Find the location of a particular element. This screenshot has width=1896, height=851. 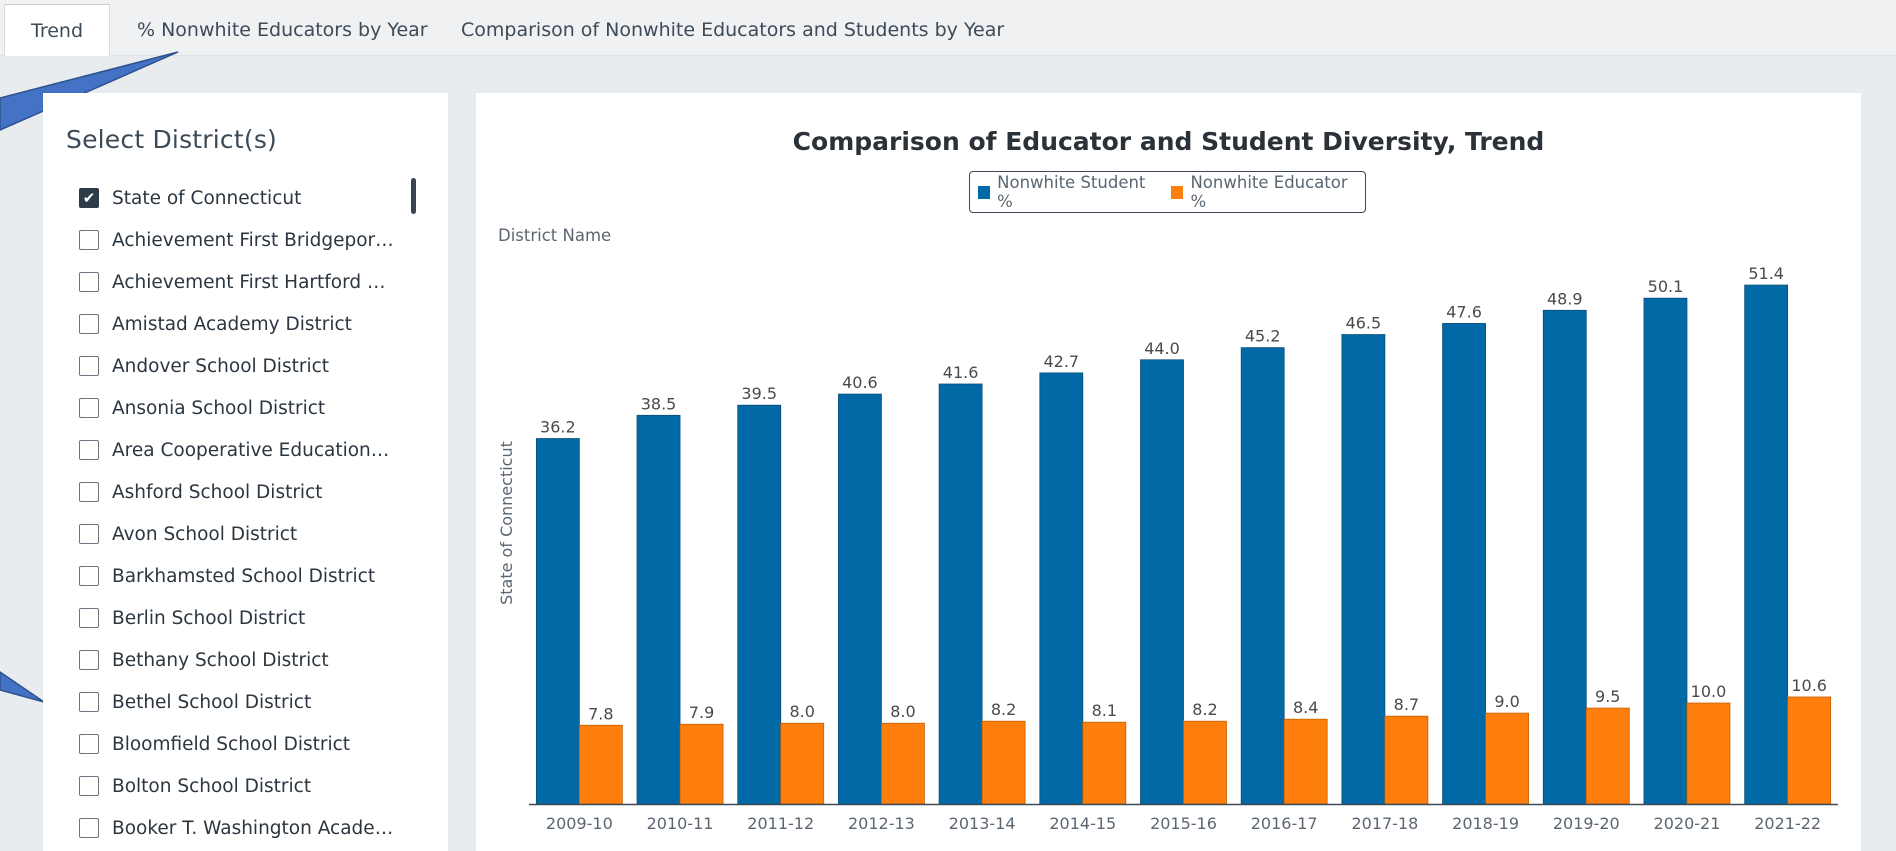

district-item: Bethel School District is located at coordinates (244, 702).